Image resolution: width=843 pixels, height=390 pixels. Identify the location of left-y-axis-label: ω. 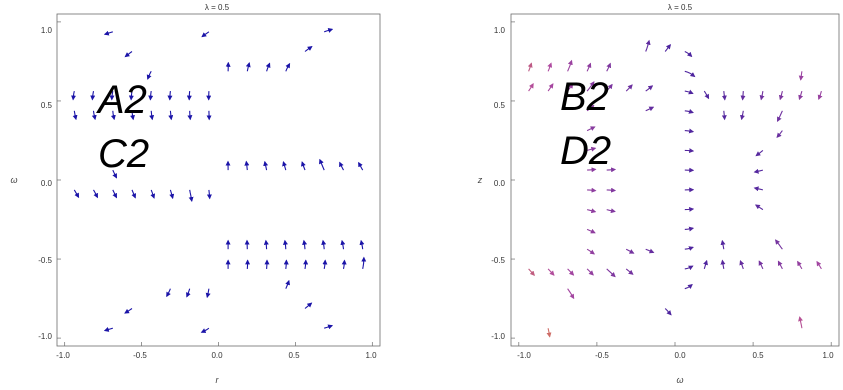
(13, 180).